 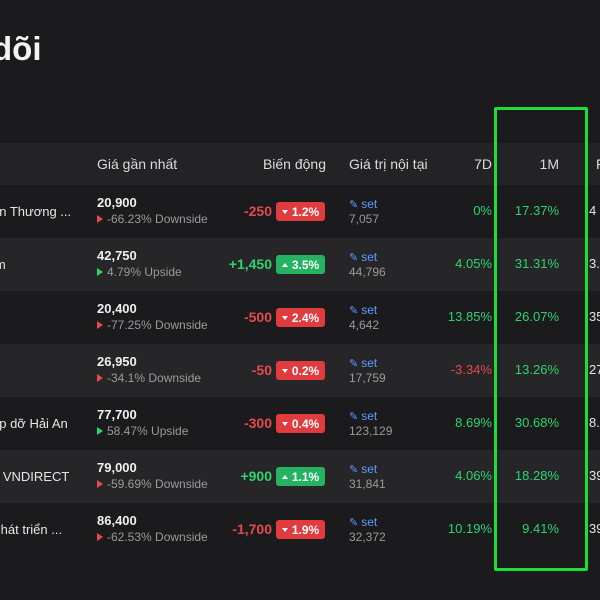 What do you see at coordinates (482, 210) in the screenshot?
I see `change-7d: 0%` at bounding box center [482, 210].